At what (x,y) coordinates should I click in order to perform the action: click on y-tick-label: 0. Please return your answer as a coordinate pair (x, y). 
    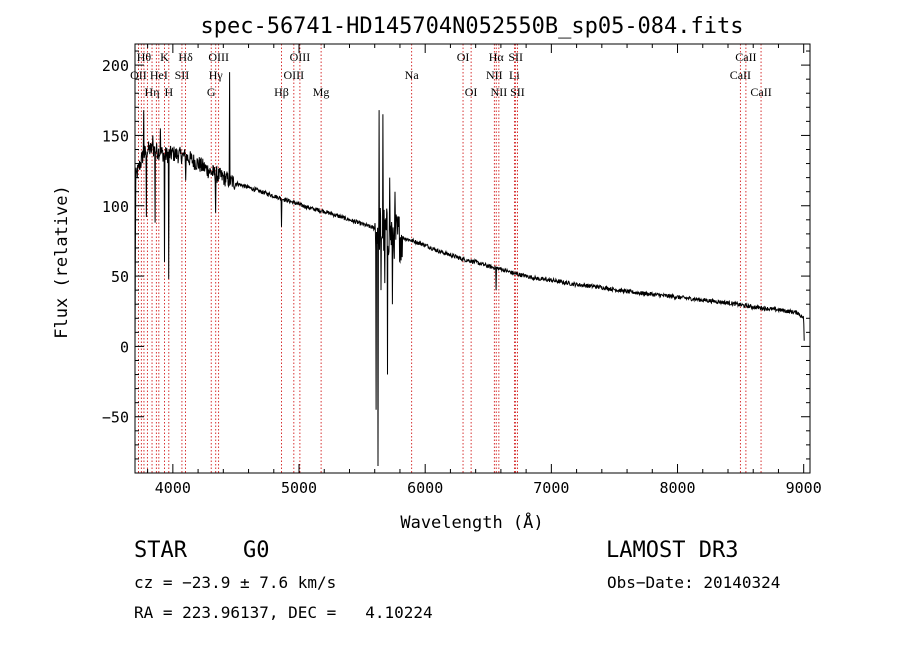
    Looking at the image, I should click on (124, 347).